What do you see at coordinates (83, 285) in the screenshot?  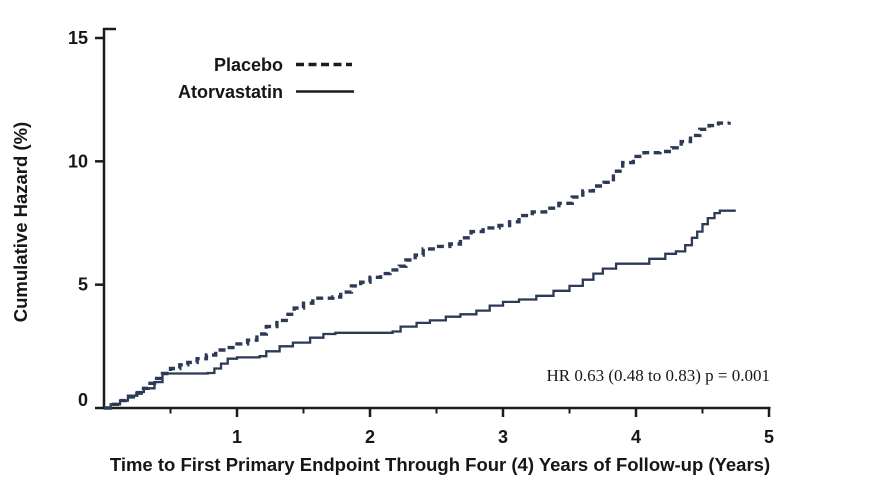 I see `y-tick-label-5: 5` at bounding box center [83, 285].